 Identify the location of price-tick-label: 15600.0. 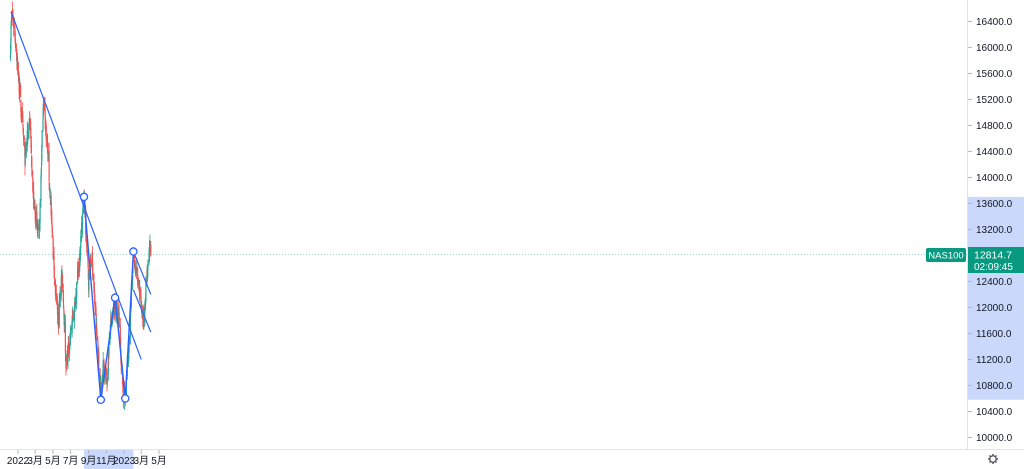
(994, 74).